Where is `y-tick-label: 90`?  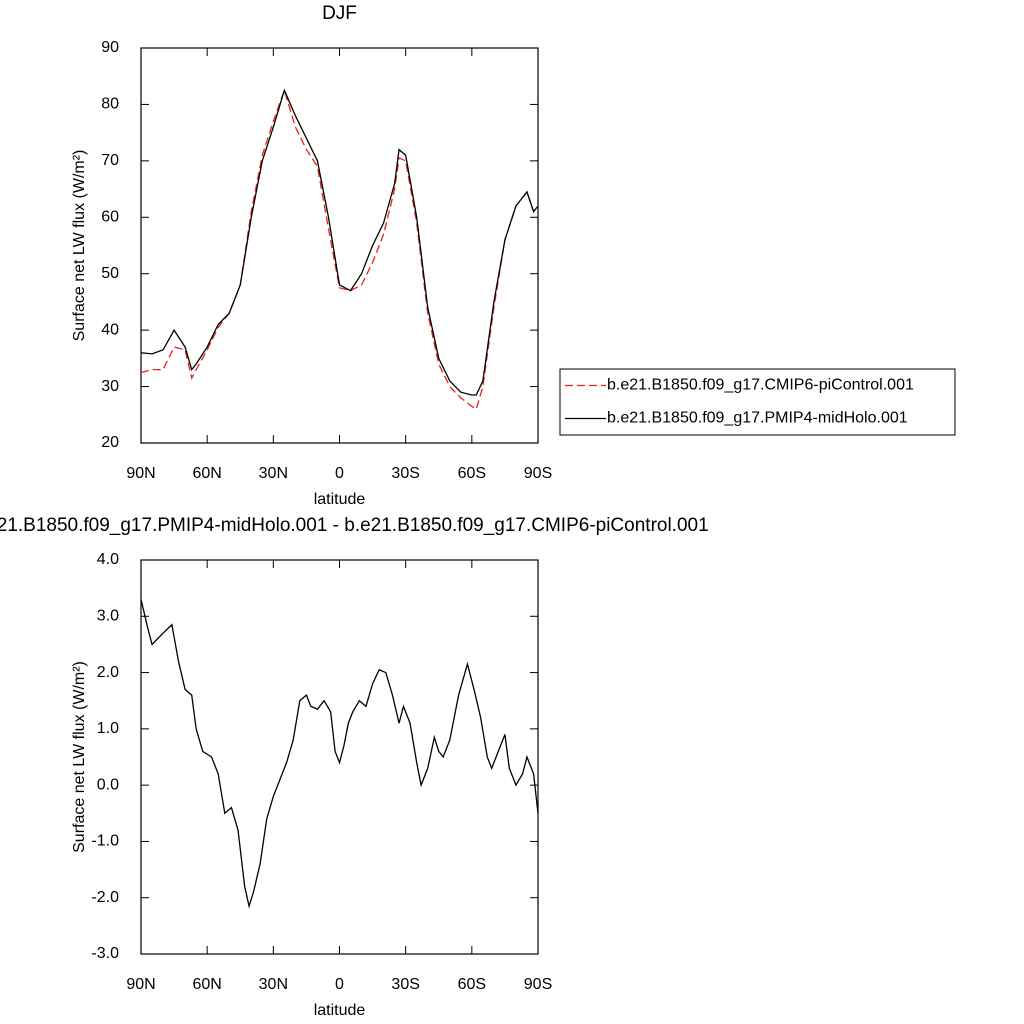 y-tick-label: 90 is located at coordinates (110, 47).